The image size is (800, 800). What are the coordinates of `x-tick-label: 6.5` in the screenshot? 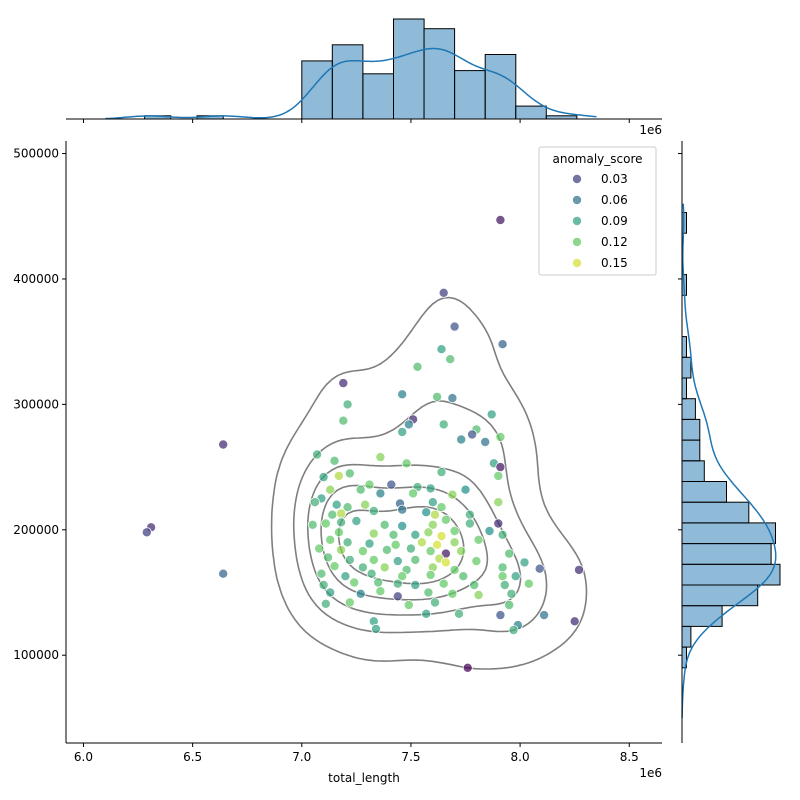 It's located at (192, 757).